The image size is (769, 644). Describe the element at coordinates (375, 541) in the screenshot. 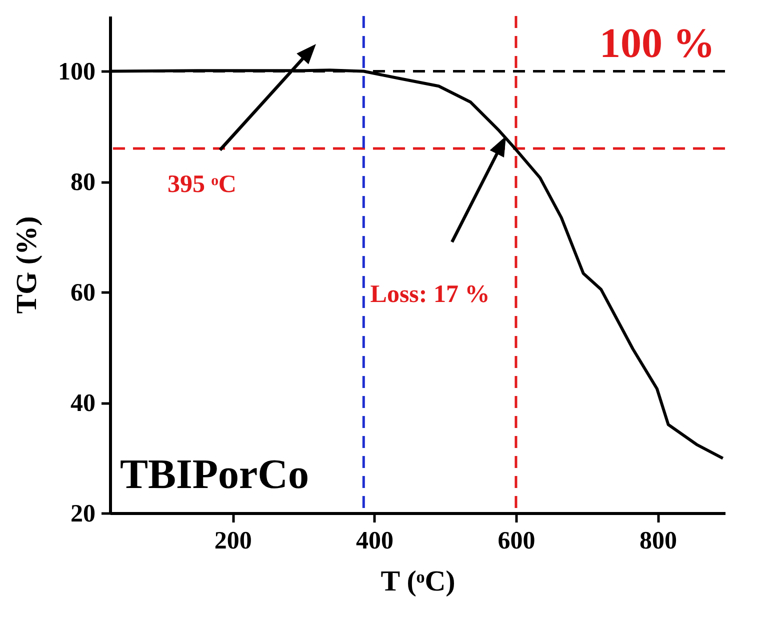

I see `x-tick-label: 400` at that location.